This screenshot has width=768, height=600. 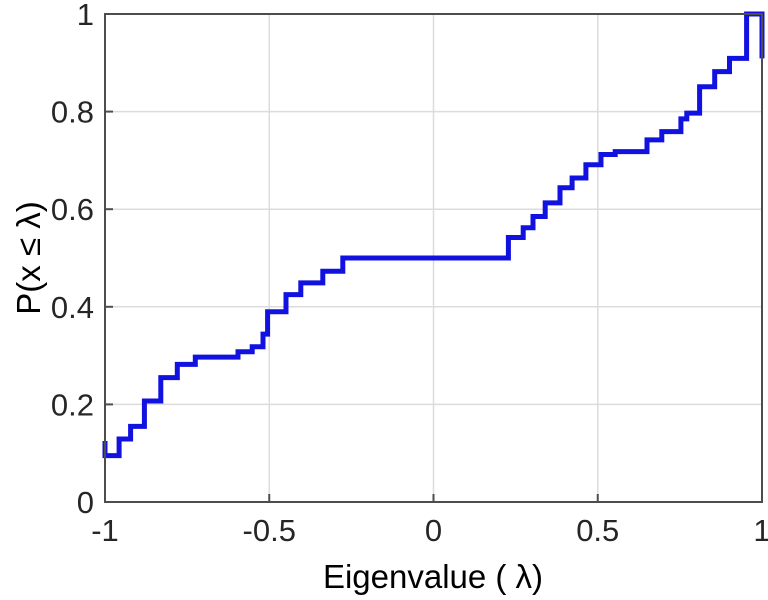 What do you see at coordinates (85, 16) in the screenshot?
I see `y-tick-label-1: 1` at bounding box center [85, 16].